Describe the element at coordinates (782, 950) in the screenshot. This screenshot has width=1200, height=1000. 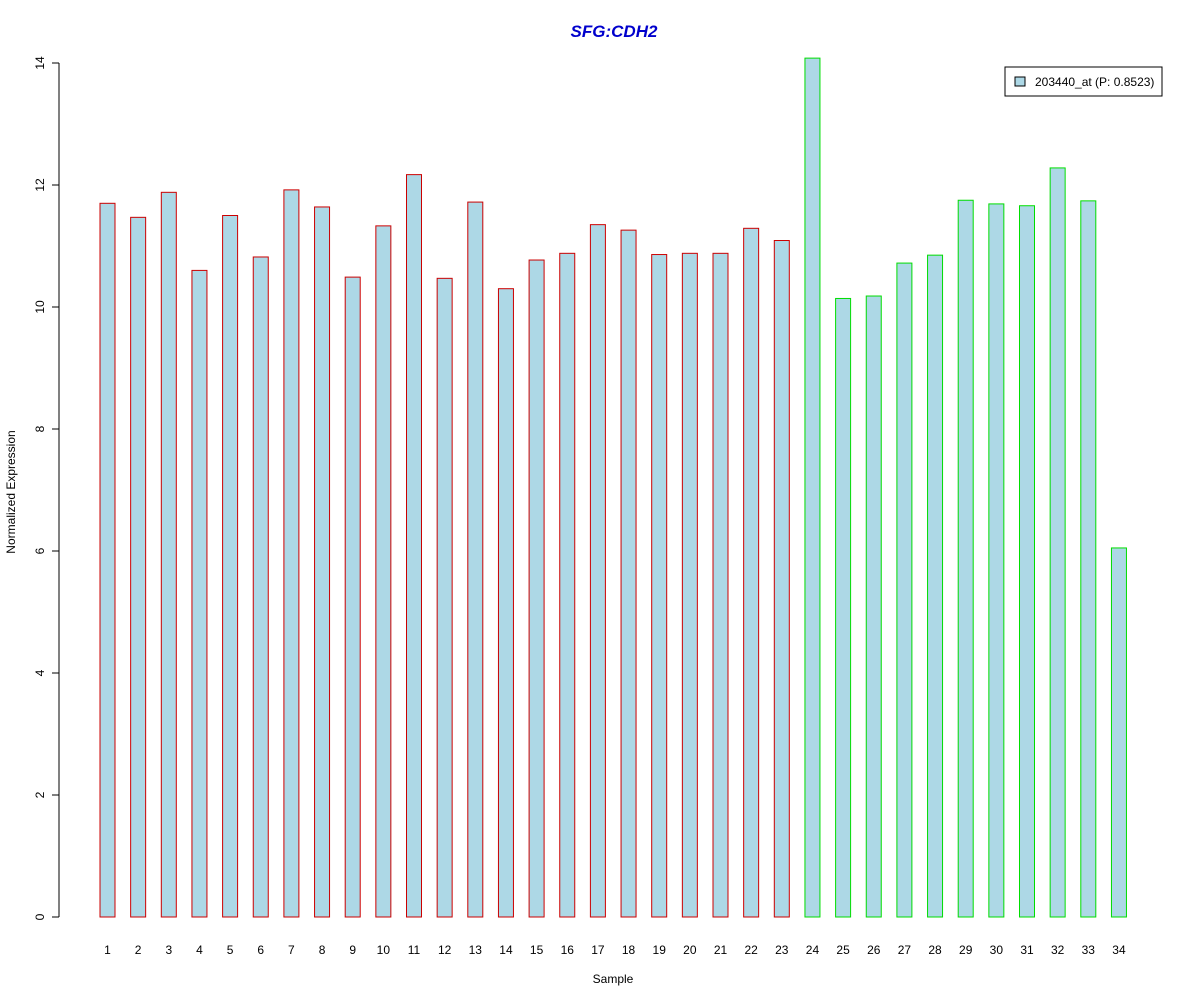
I see `x-tick-label: 23` at that location.